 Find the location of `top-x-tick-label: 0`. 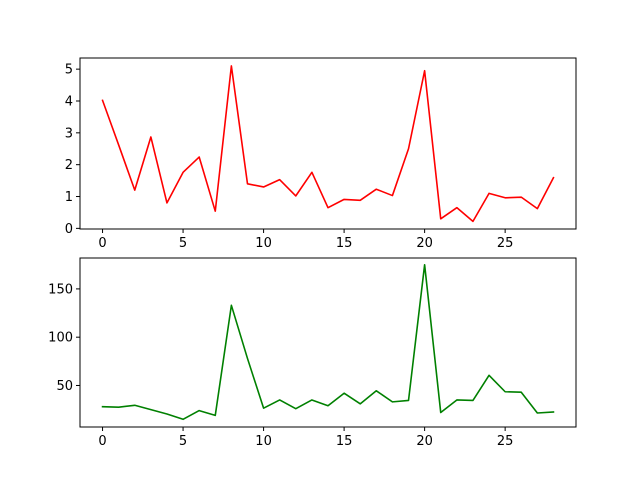

top-x-tick-label: 0 is located at coordinates (102, 243).